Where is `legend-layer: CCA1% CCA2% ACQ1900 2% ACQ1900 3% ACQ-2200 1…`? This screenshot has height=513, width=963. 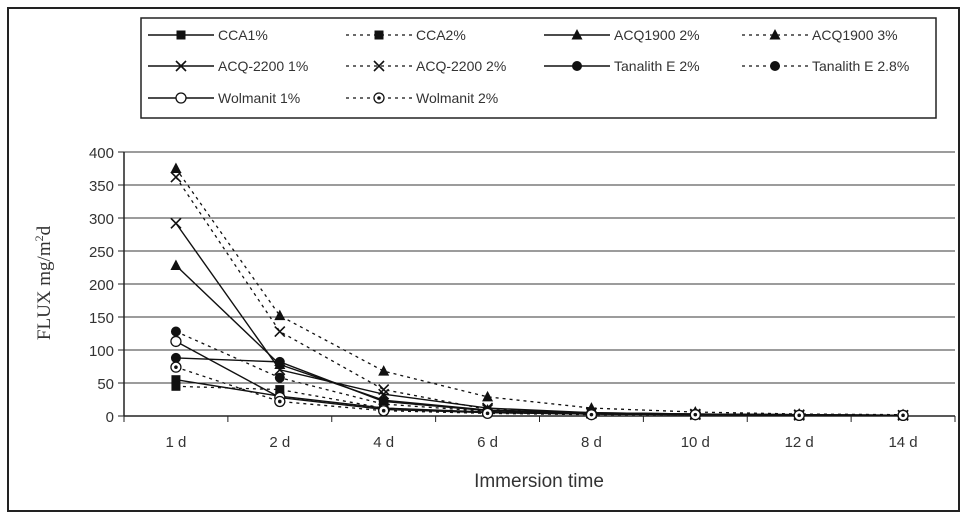
legend-layer: CCA1% CCA2% ACQ1900 2% ACQ1900 3% ACQ-2200 1… is located at coordinates (528, 66).